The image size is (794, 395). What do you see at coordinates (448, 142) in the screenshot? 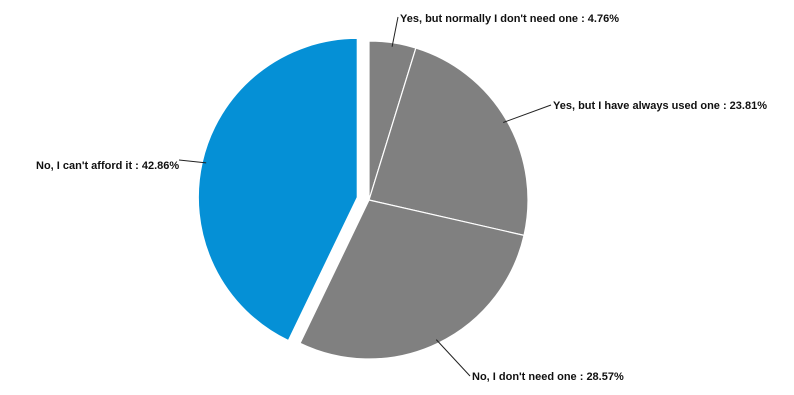
I see `pie-slice-yes-always-used` at bounding box center [448, 142].